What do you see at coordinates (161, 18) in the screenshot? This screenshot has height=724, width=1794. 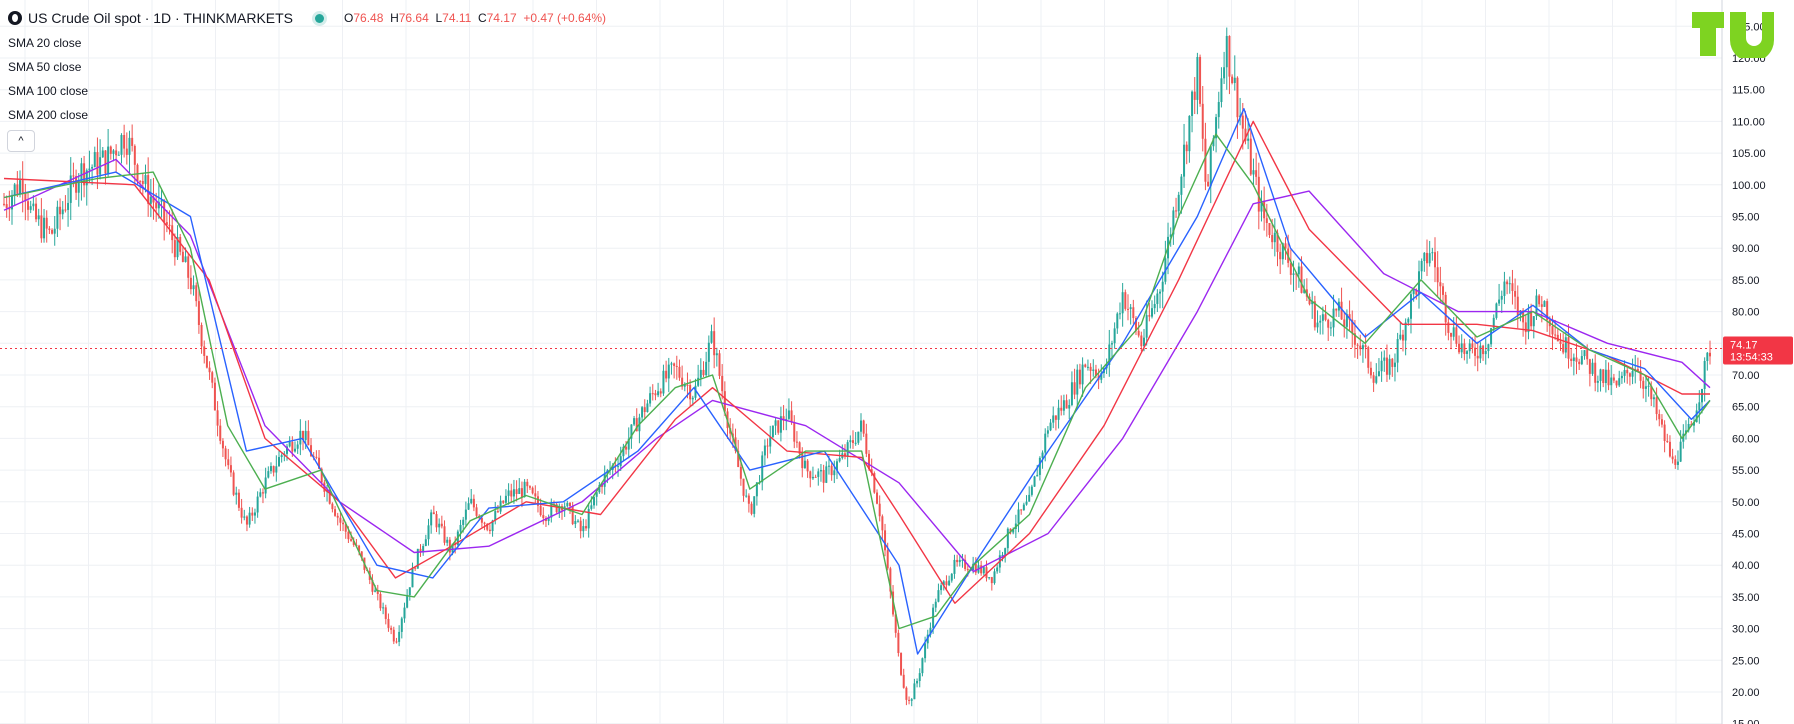 I see `symbol-title: US Crude Oil spot · 1D · THINKMARKETS` at bounding box center [161, 18].